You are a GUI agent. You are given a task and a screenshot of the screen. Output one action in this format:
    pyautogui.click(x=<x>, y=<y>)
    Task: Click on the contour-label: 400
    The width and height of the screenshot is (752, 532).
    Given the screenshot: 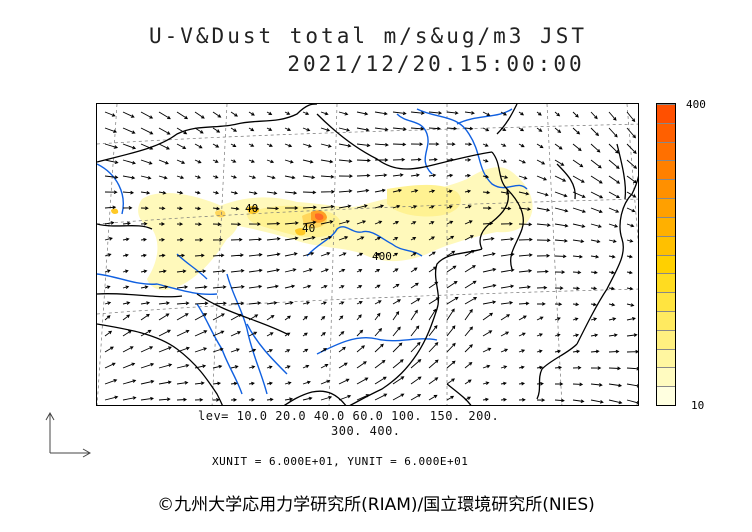 What is the action you would take?
    pyautogui.click(x=382, y=256)
    